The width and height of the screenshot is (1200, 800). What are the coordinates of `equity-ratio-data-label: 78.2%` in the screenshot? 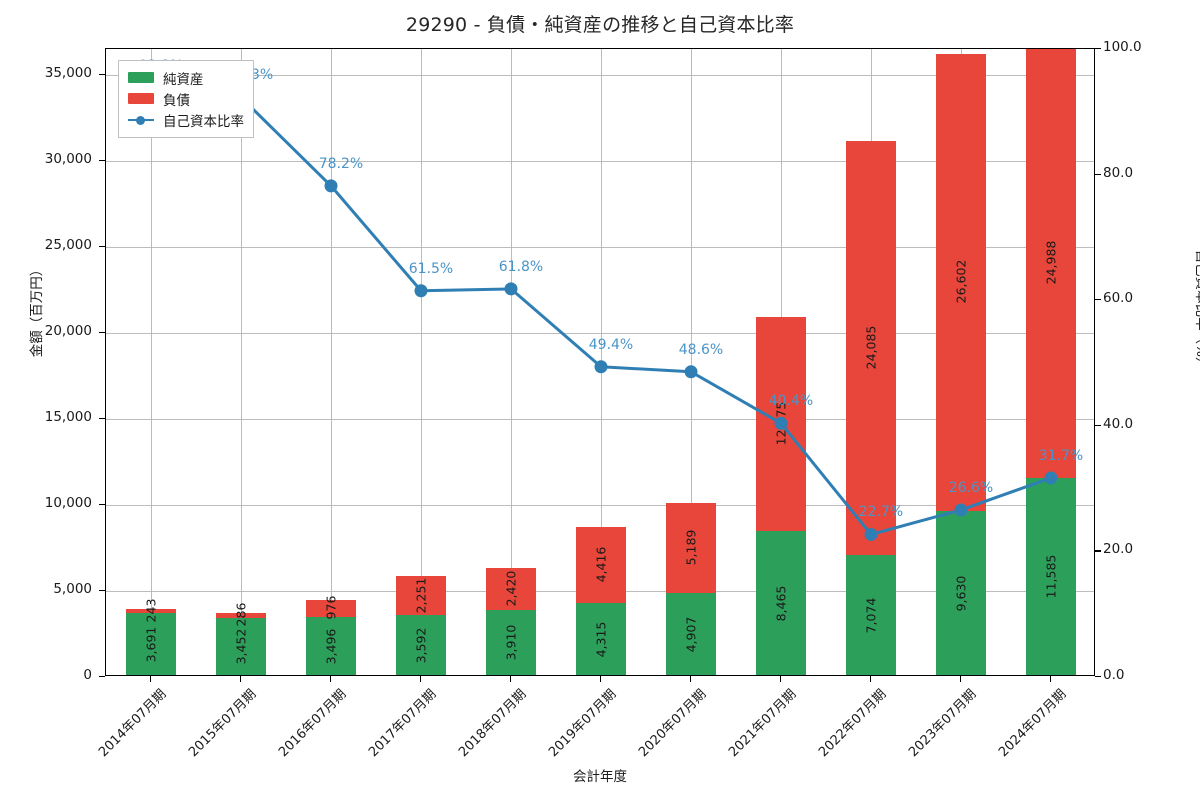 It's located at (341, 163).